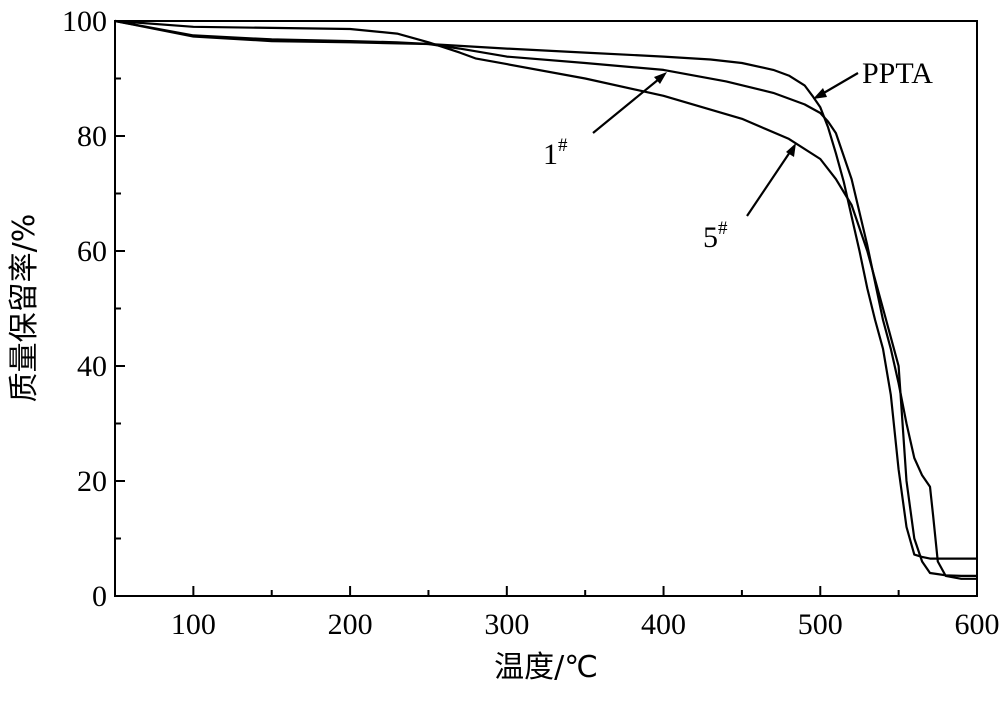 The height and width of the screenshot is (702, 1000). What do you see at coordinates (506, 624) in the screenshot?
I see `x-tick-label: 300` at bounding box center [506, 624].